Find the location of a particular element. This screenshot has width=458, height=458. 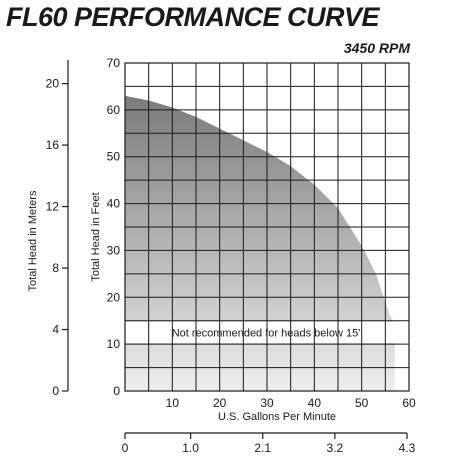

bottom-axis-tick-label: 2.1 is located at coordinates (262, 448).